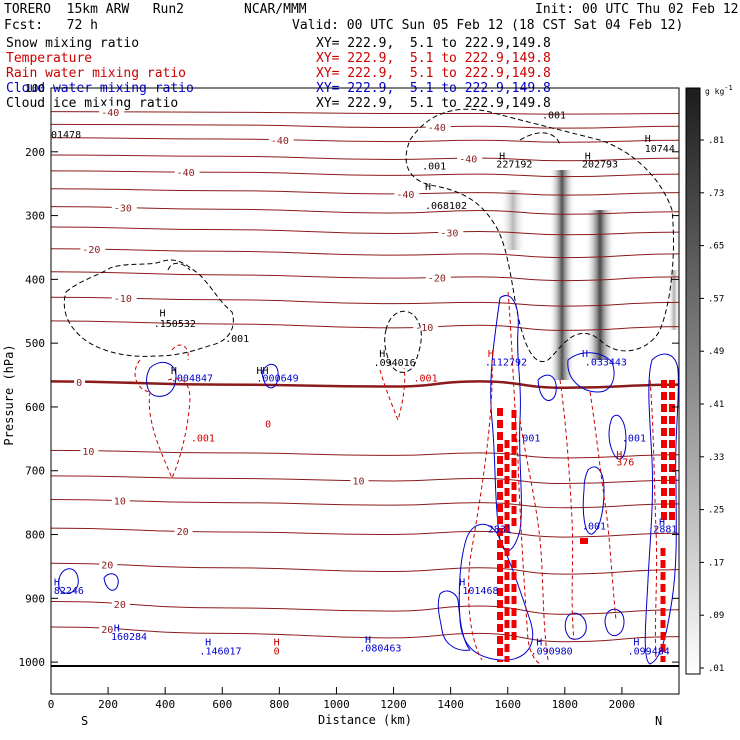  Describe the element at coordinates (716, 247) in the screenshot. I see `colorbar-label: .65` at that location.